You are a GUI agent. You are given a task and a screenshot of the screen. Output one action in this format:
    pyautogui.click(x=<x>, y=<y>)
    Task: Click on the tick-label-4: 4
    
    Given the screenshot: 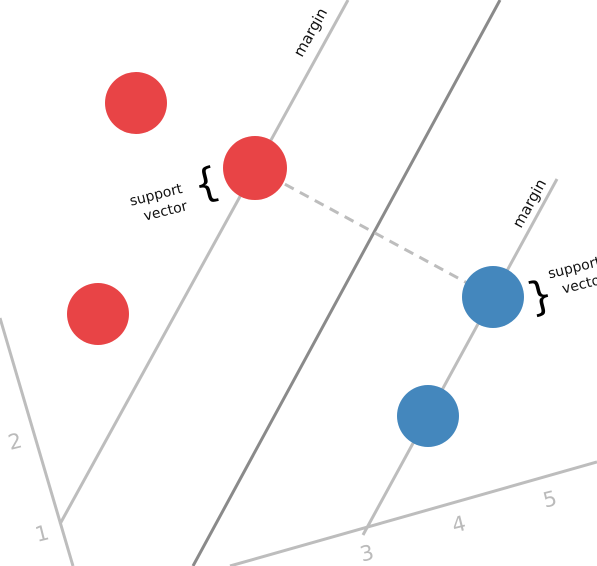 What is the action you would take?
    pyautogui.click(x=459, y=524)
    